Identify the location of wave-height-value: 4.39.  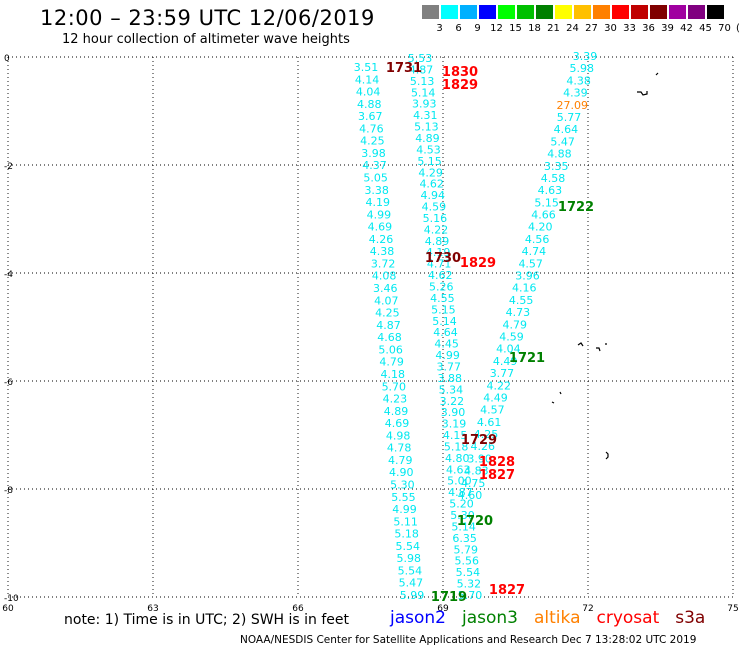
(575, 93).